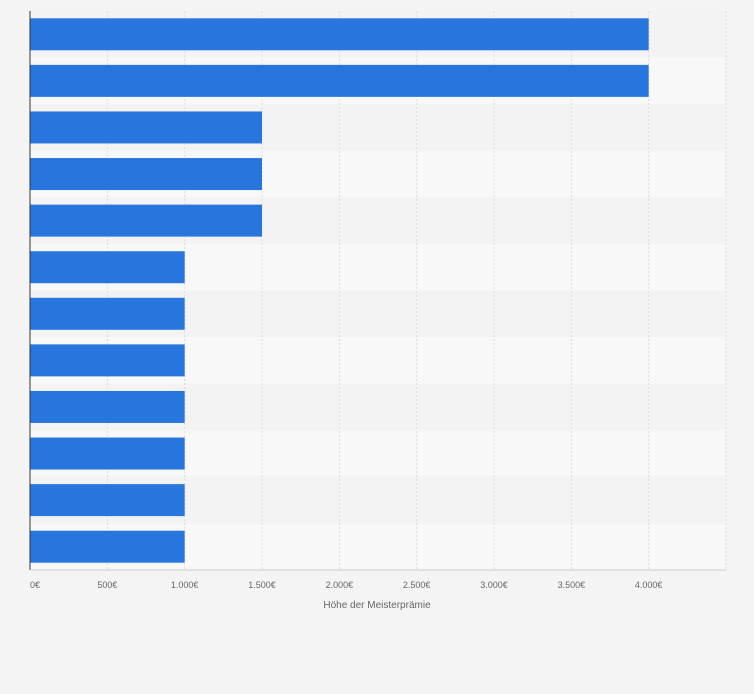  I want to click on x-tick-label: 0€, so click(35, 585).